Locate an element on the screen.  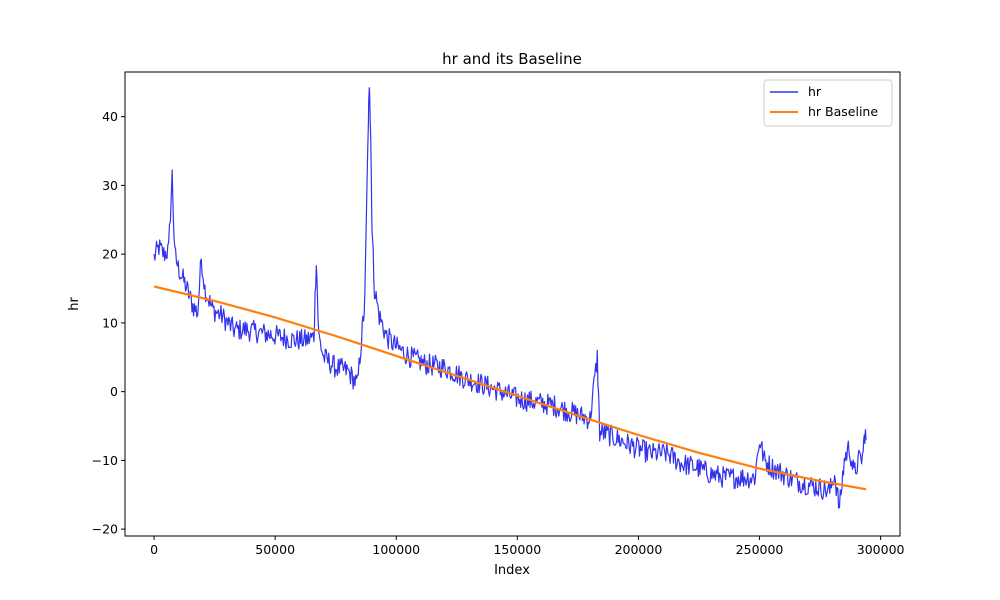
y-tick-label: 0 is located at coordinates (114, 391).